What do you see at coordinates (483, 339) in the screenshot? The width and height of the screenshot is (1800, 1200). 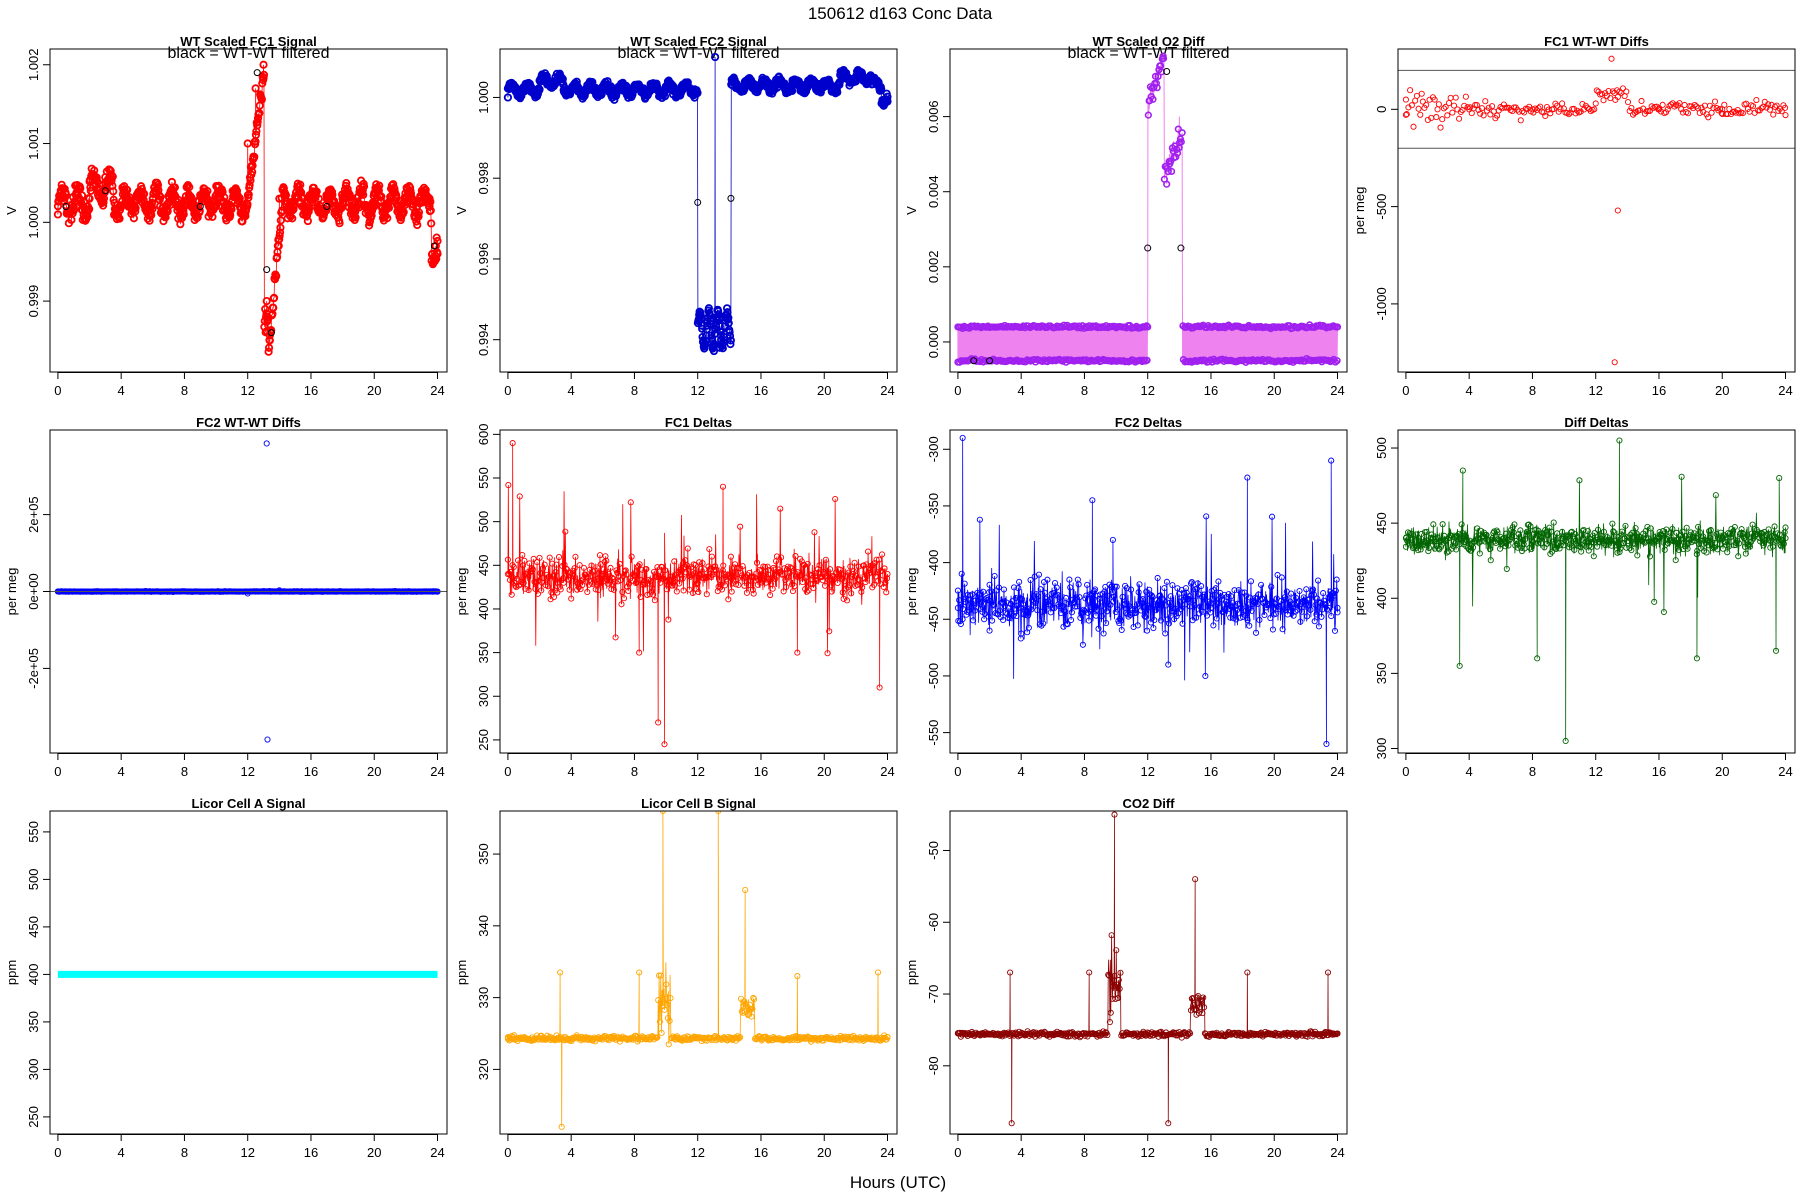 I see `y-tick-label: 0.994` at bounding box center [483, 339].